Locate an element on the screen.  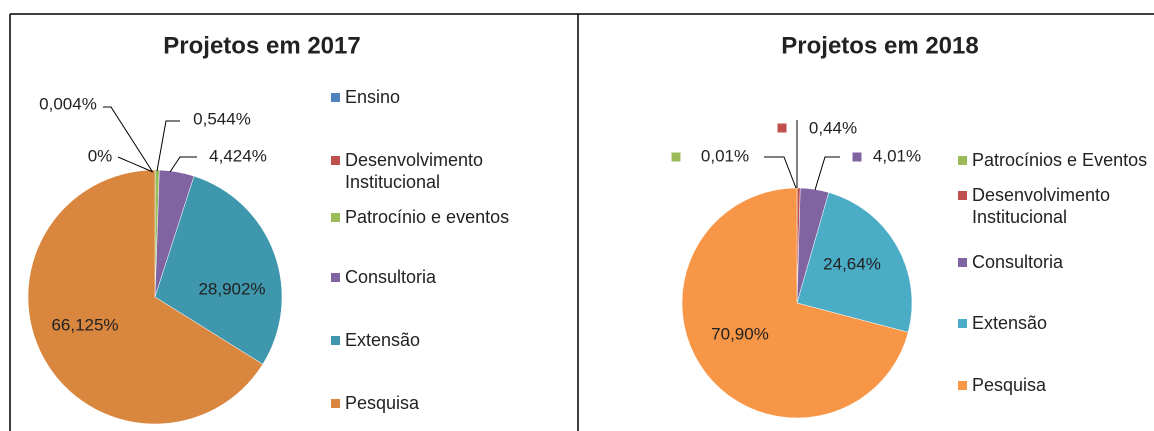
data-label: 66,125% is located at coordinates (84, 324).